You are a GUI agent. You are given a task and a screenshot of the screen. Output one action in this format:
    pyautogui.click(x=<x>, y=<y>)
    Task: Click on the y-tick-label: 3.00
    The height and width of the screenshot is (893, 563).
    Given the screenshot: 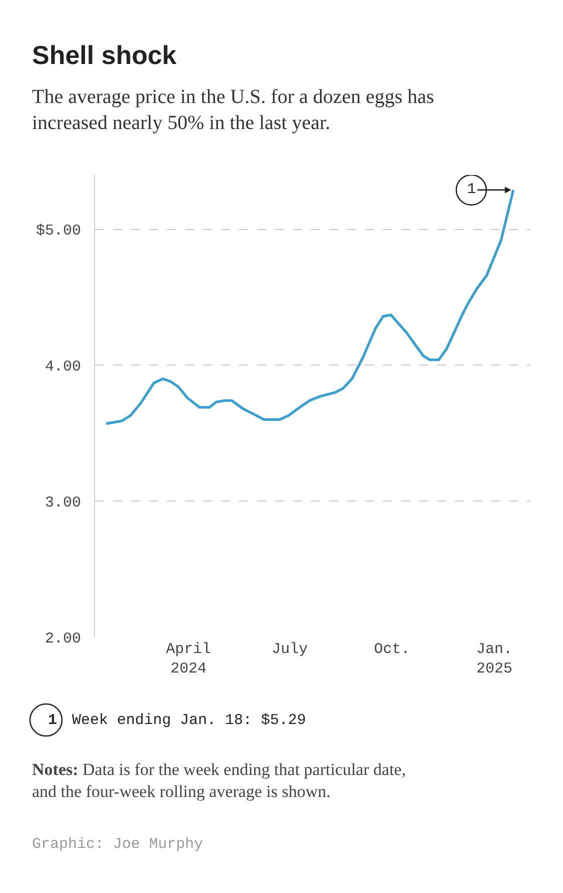 What is the action you would take?
    pyautogui.click(x=62, y=503)
    